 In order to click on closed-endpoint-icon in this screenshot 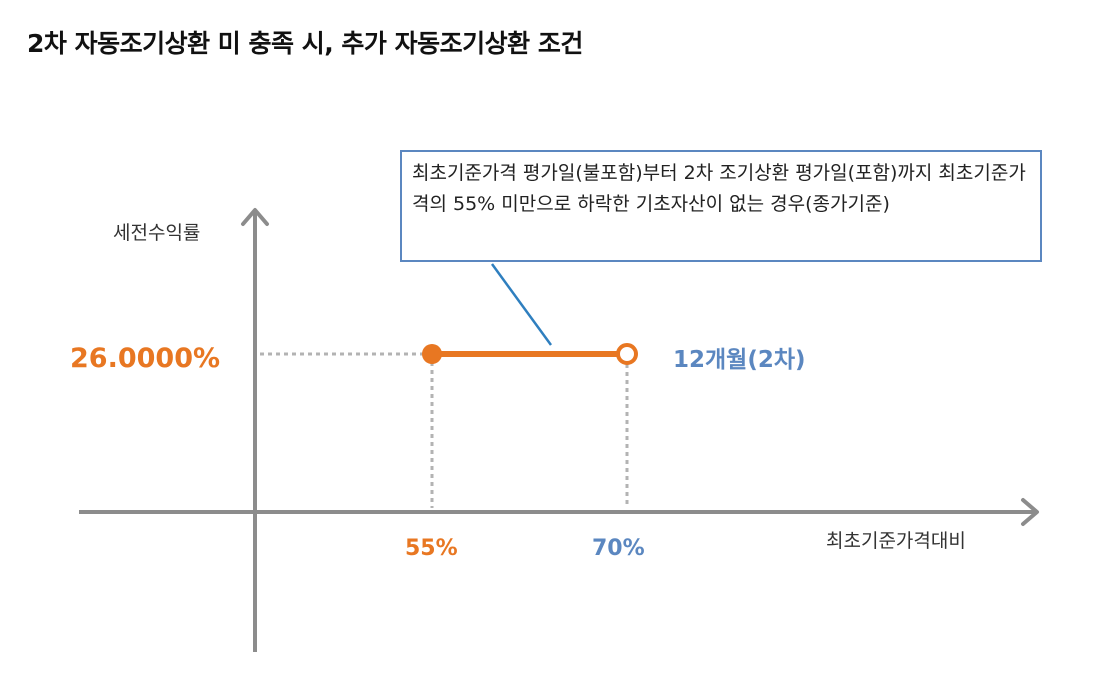, I will do `click(432, 354)`.